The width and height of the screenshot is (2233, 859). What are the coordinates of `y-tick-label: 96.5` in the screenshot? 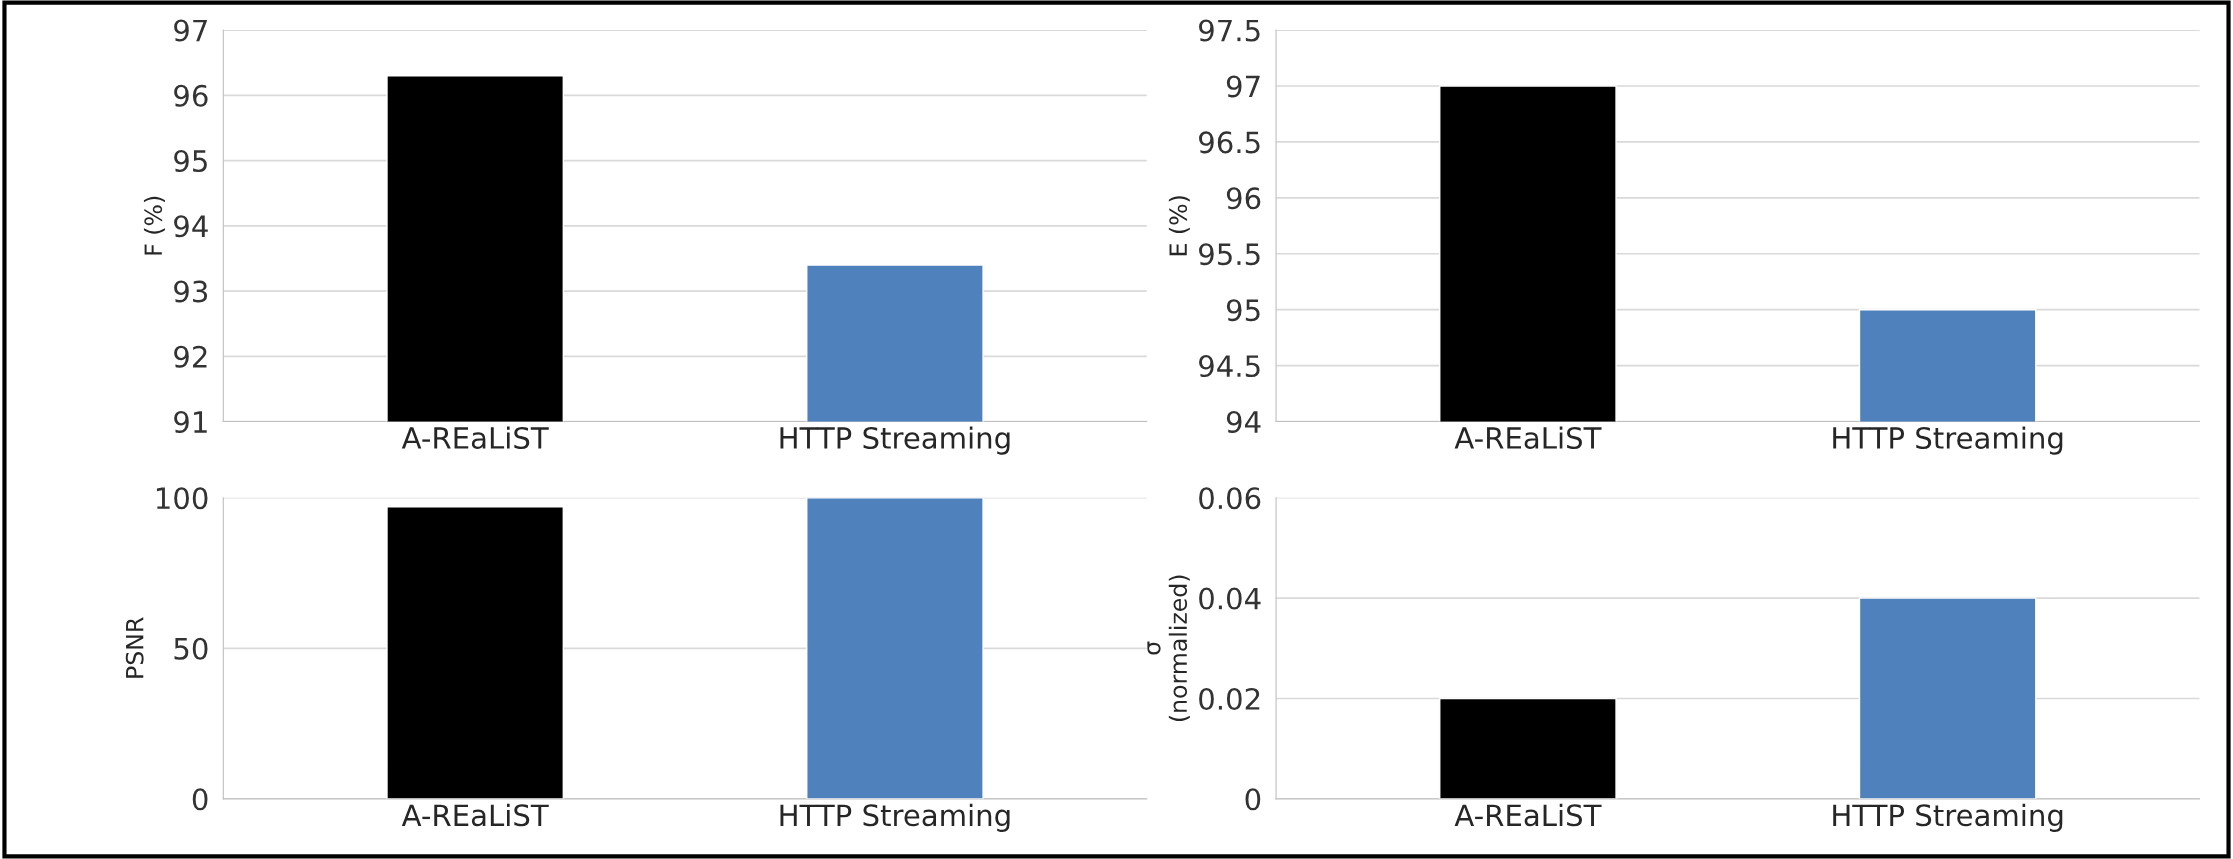 It's located at (1229, 142).